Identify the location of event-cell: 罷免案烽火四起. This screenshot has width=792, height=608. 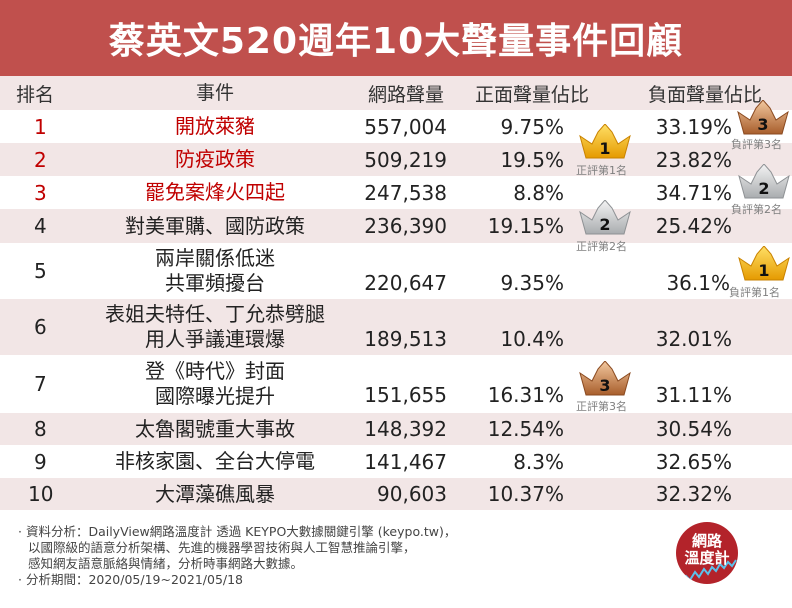
(215, 192).